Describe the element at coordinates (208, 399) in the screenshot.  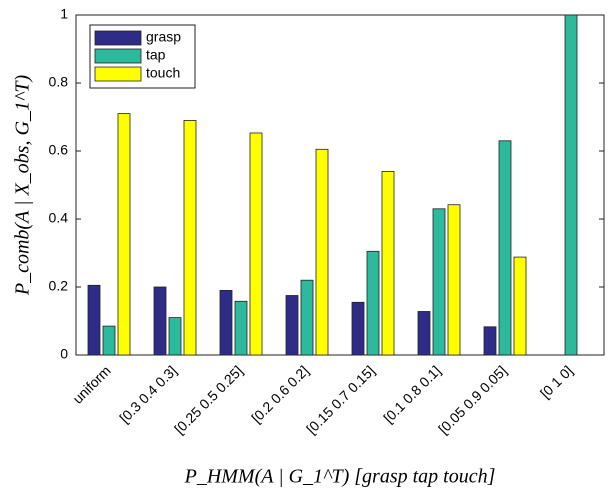
I see `x-tick-label: [0.25 0.5 0.25]` at that location.